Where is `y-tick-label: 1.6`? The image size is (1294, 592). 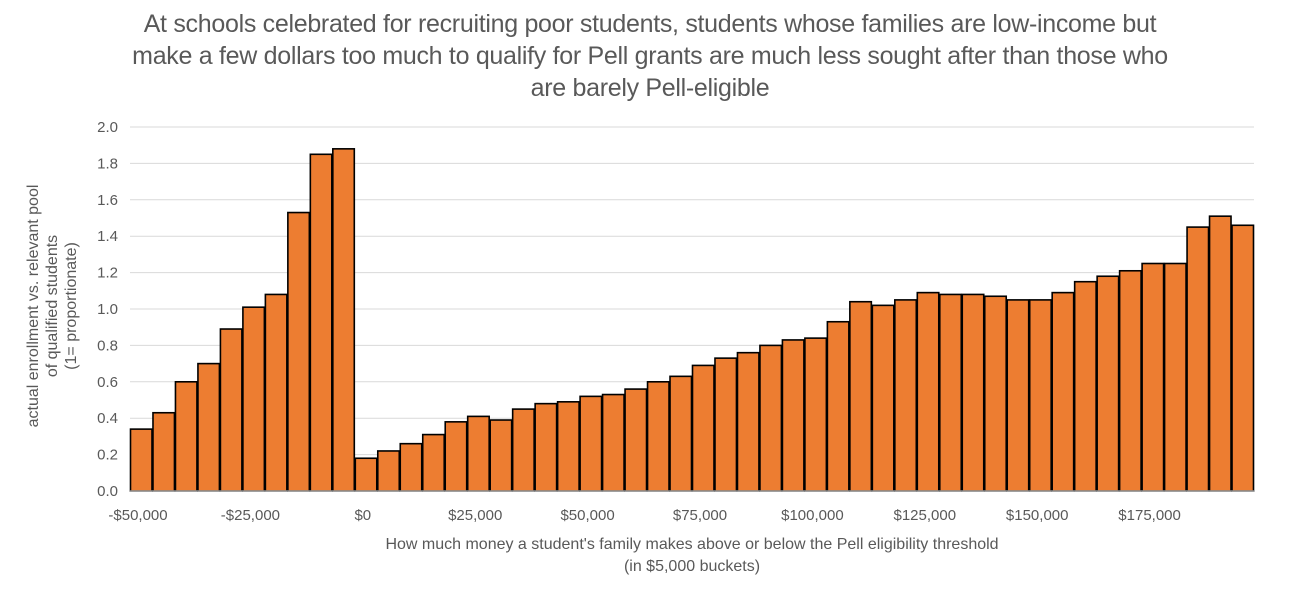 y-tick-label: 1.6 is located at coordinates (107, 200).